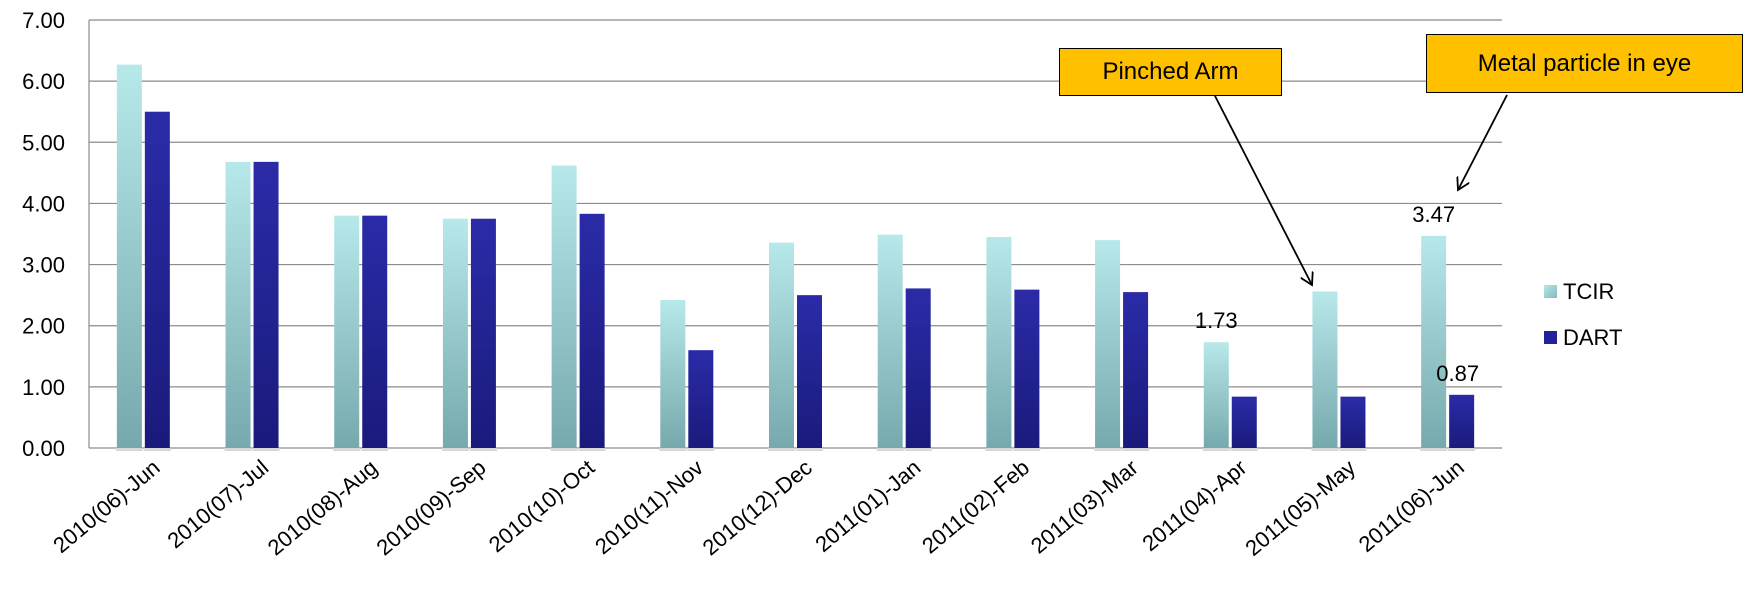  I want to click on x-tick-label: 2011(06)-Jun, so click(1411, 506).